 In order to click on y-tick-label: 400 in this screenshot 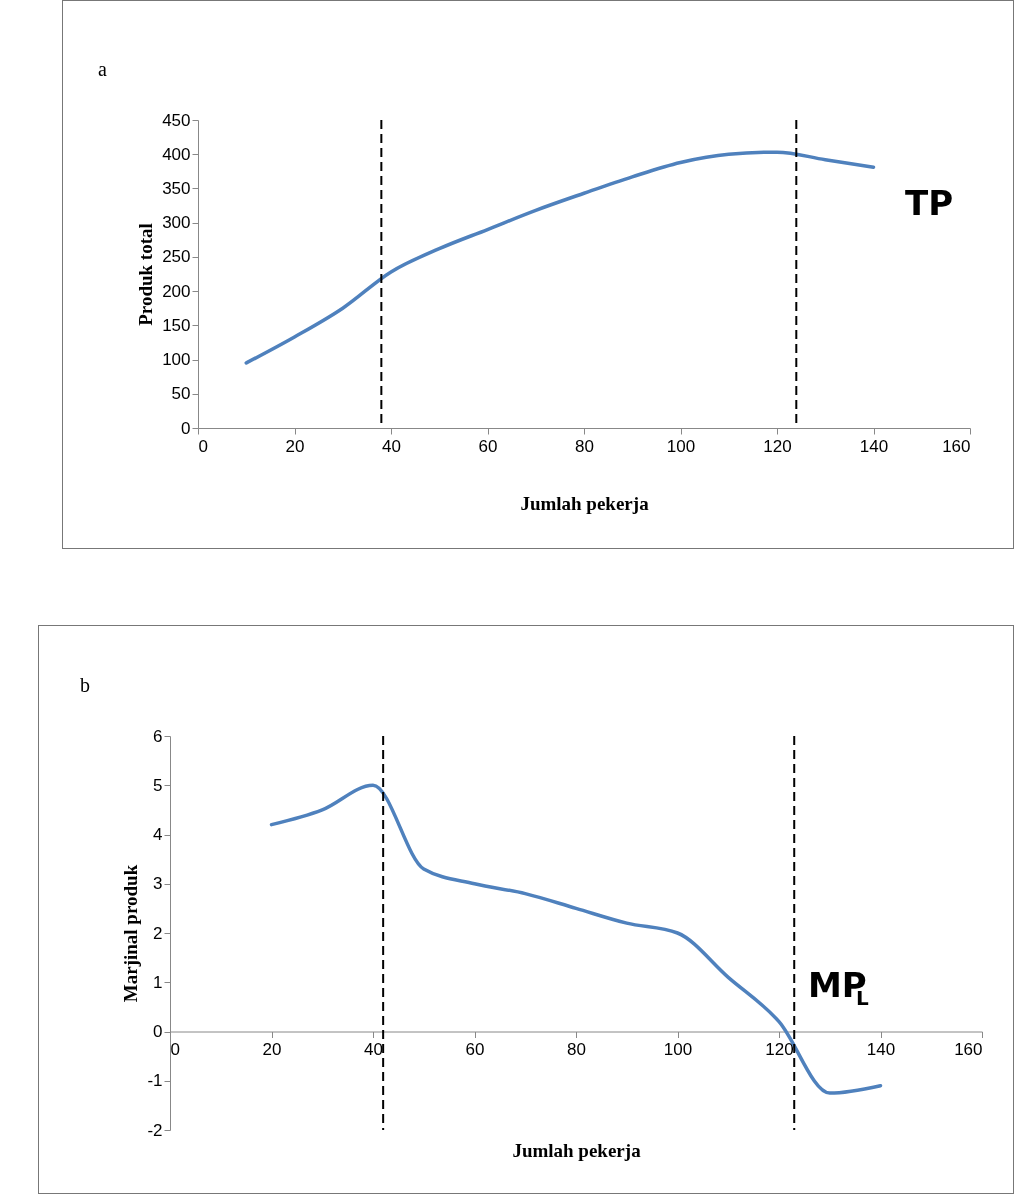, I will do `click(176, 154)`.